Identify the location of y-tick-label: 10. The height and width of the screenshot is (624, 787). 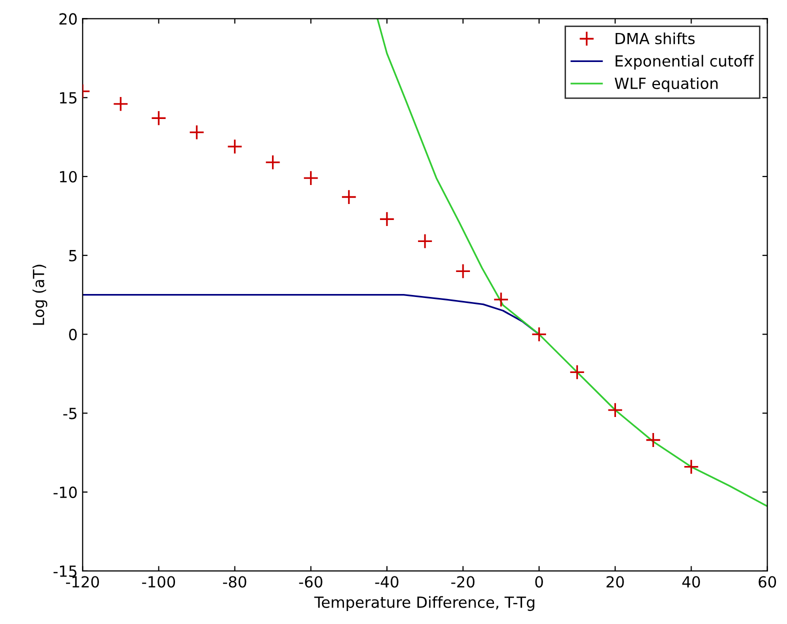
(68, 176).